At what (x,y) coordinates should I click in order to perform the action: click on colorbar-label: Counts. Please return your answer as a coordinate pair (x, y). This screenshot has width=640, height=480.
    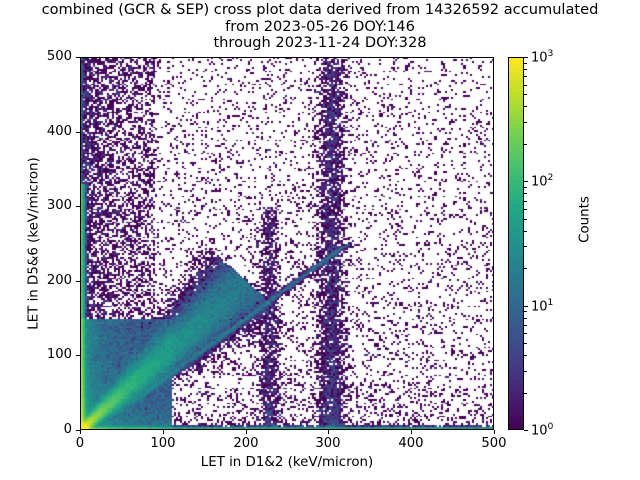
    Looking at the image, I should click on (585, 219).